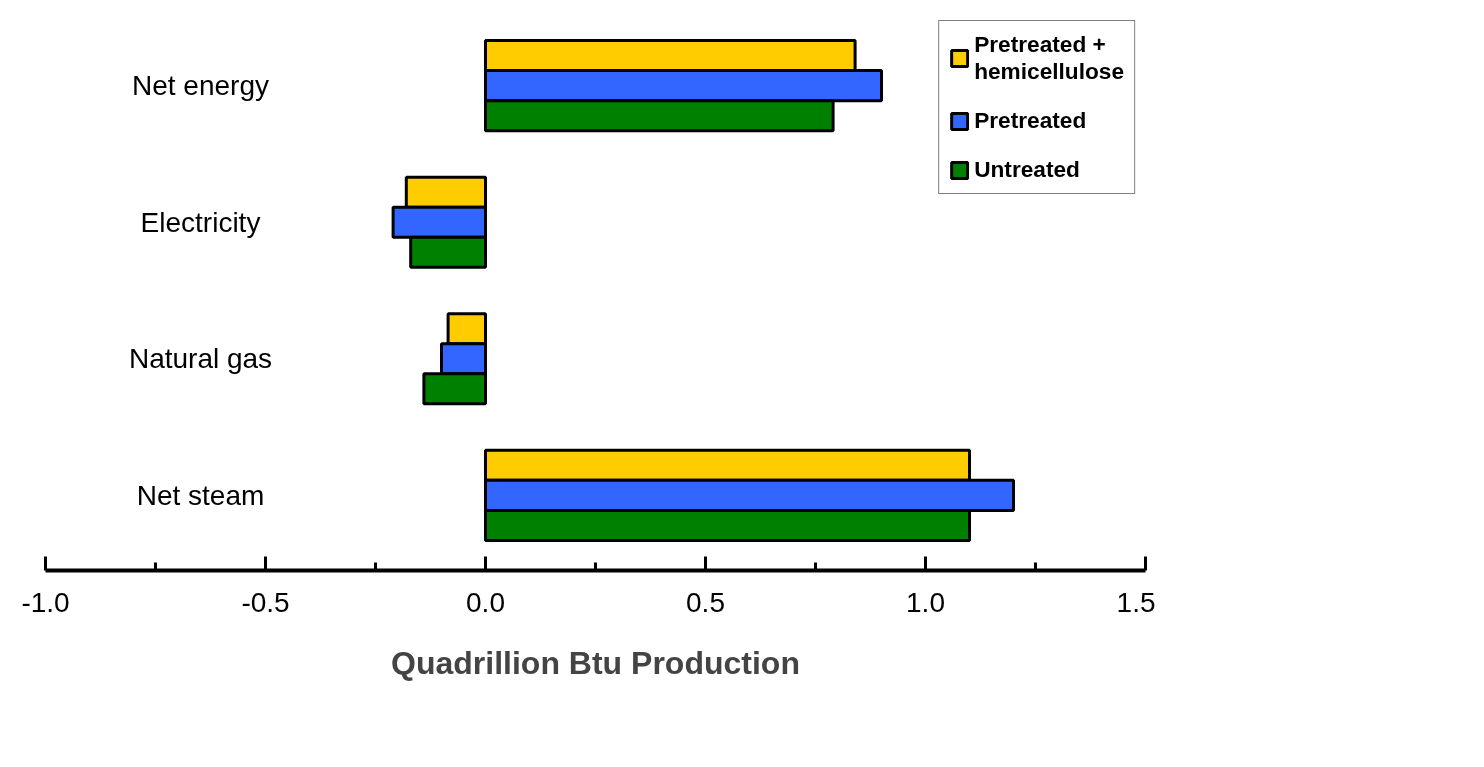 The width and height of the screenshot is (1484, 767). Describe the element at coordinates (1030, 120) in the screenshot. I see `legend-label: Pretreated` at that location.